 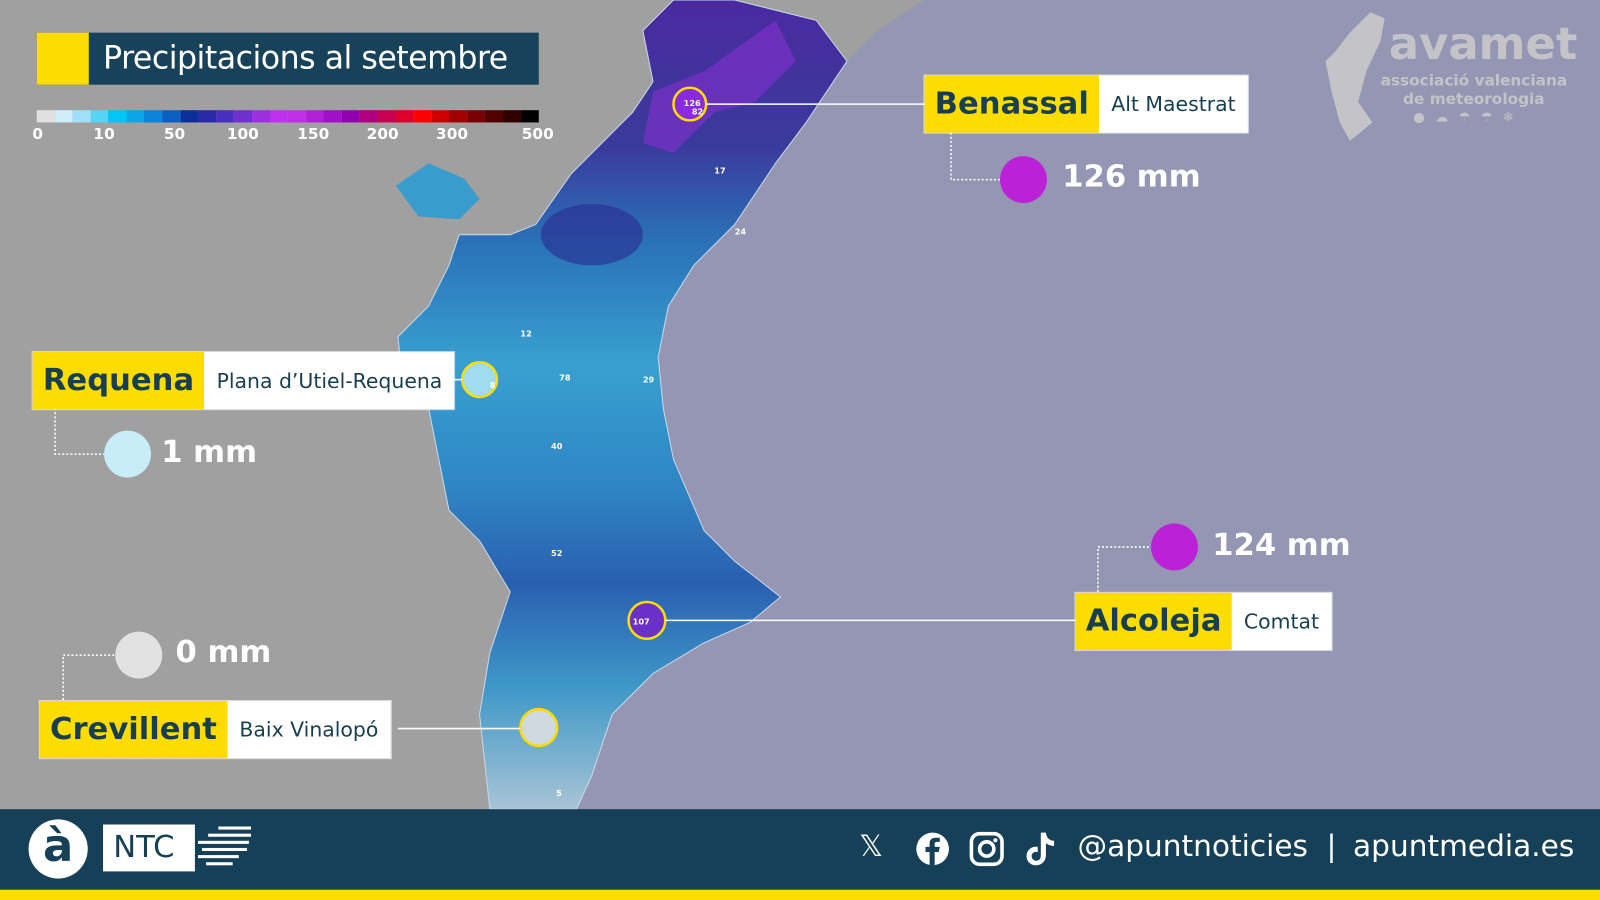 What do you see at coordinates (133, 730) in the screenshot?
I see `town-name: Crevillent` at bounding box center [133, 730].